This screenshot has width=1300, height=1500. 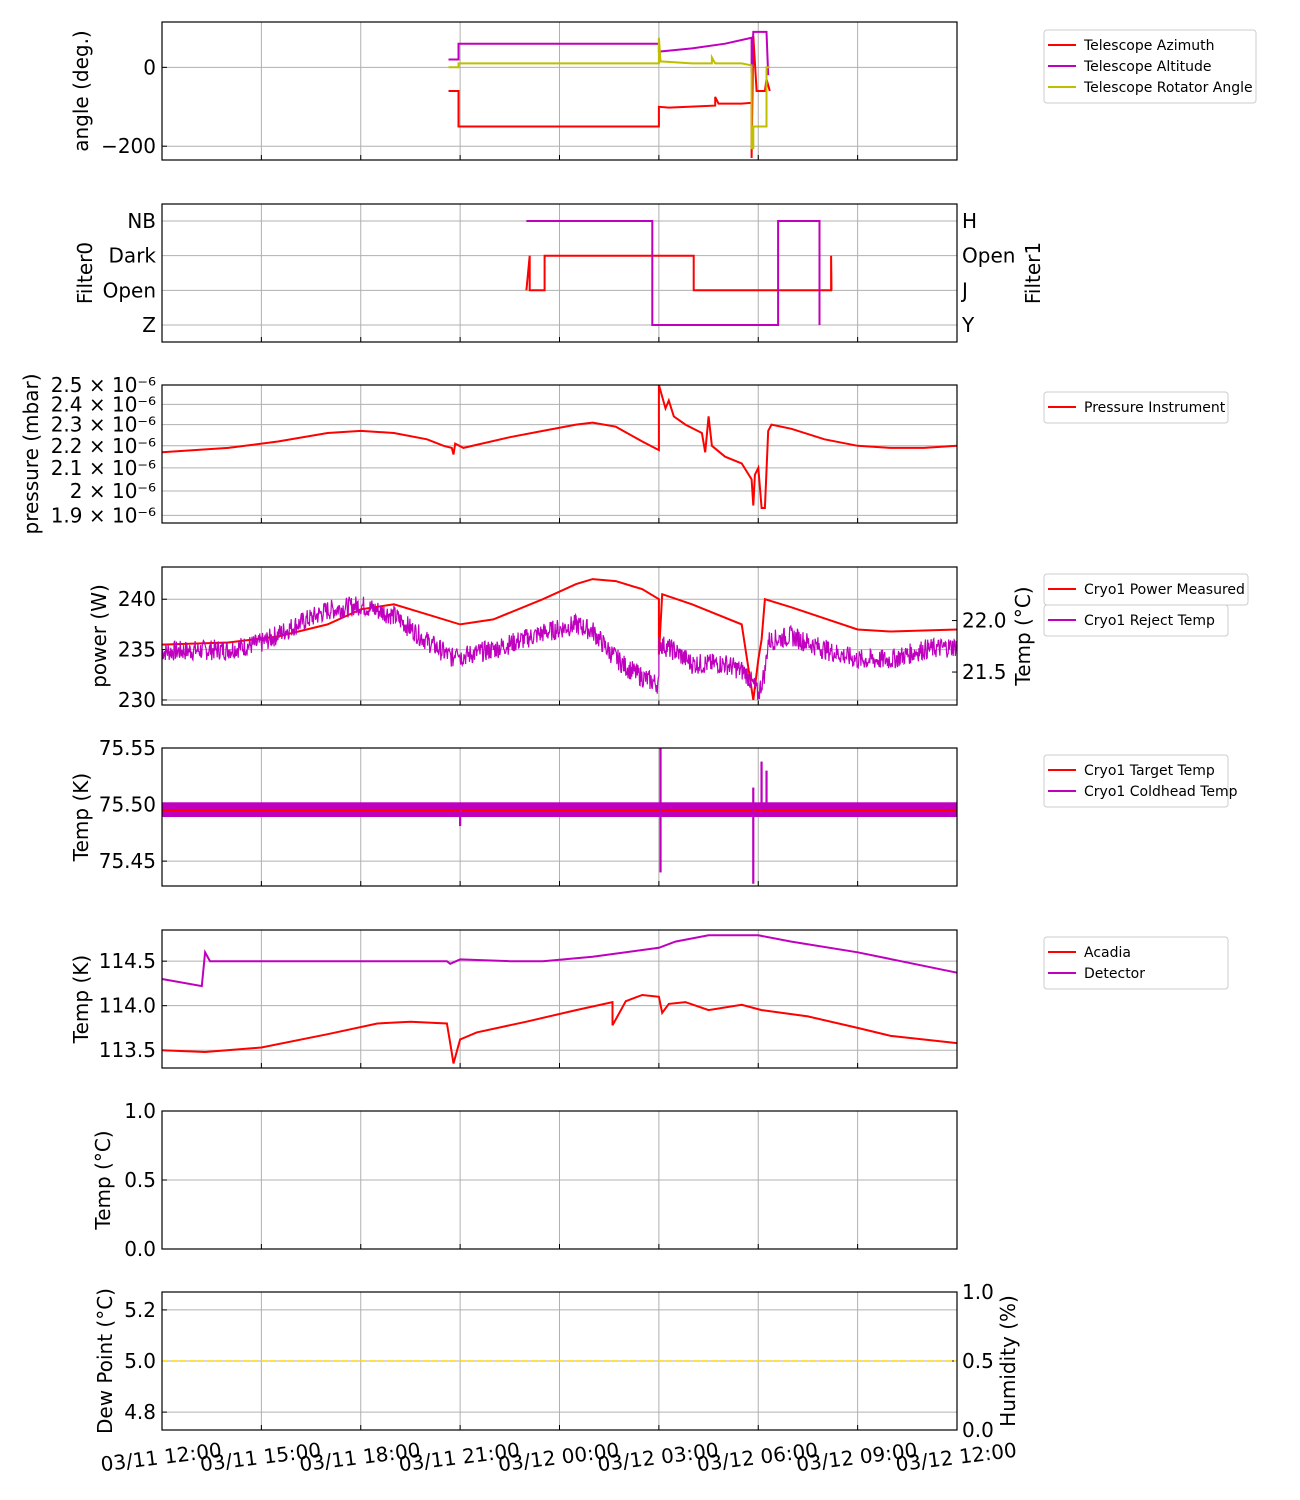 I want to click on filters-frame, so click(x=559, y=273).